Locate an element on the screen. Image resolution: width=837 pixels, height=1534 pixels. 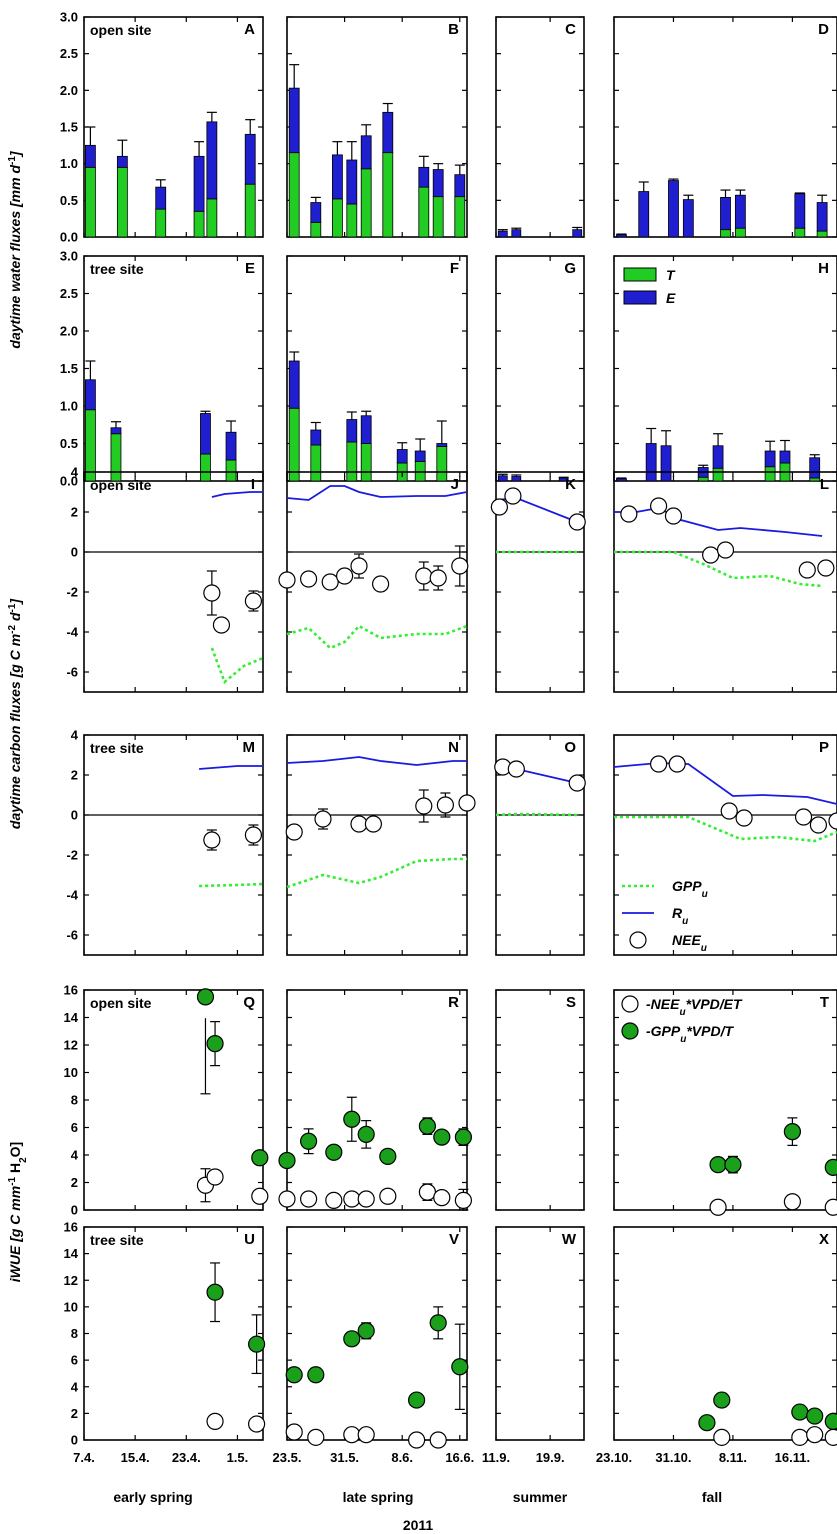
panel-L: L is located at coordinates (725, 582).